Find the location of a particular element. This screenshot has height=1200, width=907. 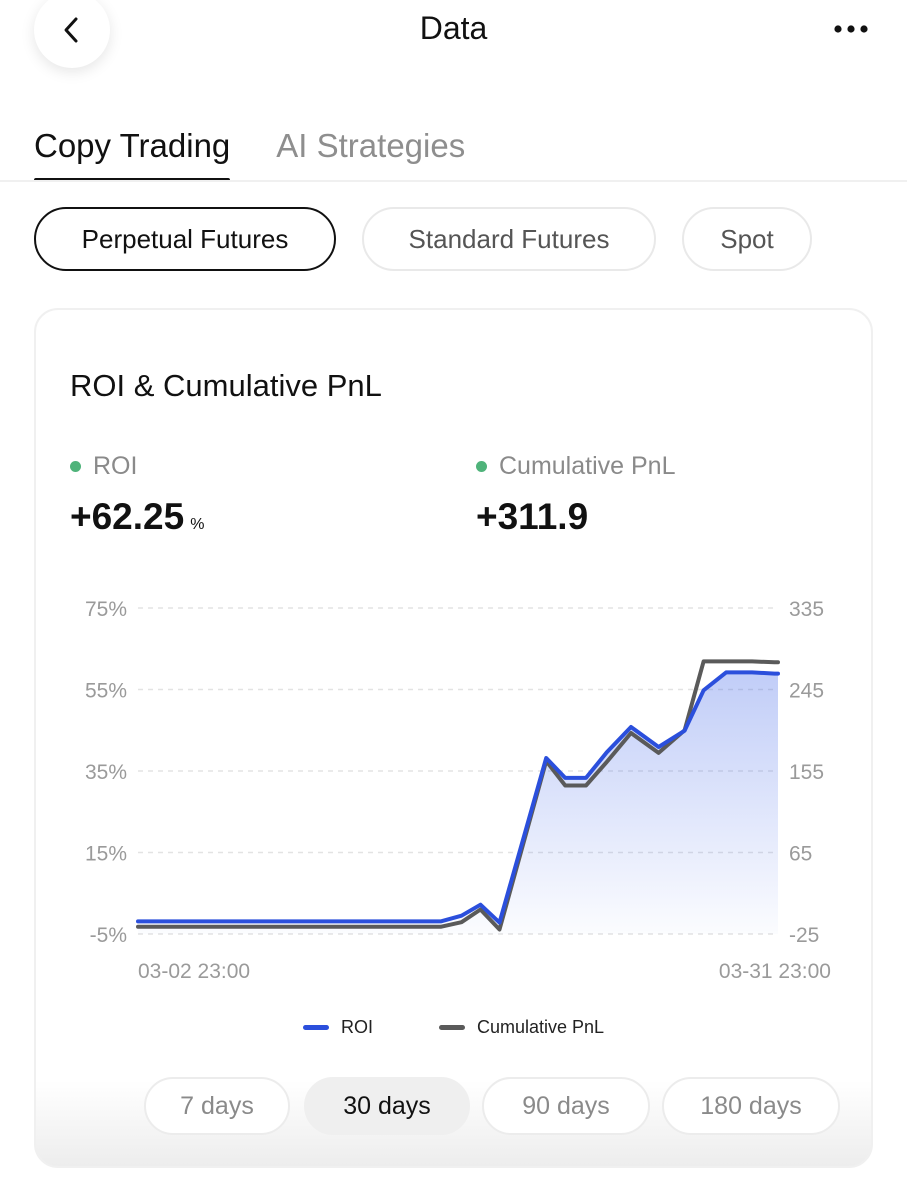

back-button is located at coordinates (72, 34).